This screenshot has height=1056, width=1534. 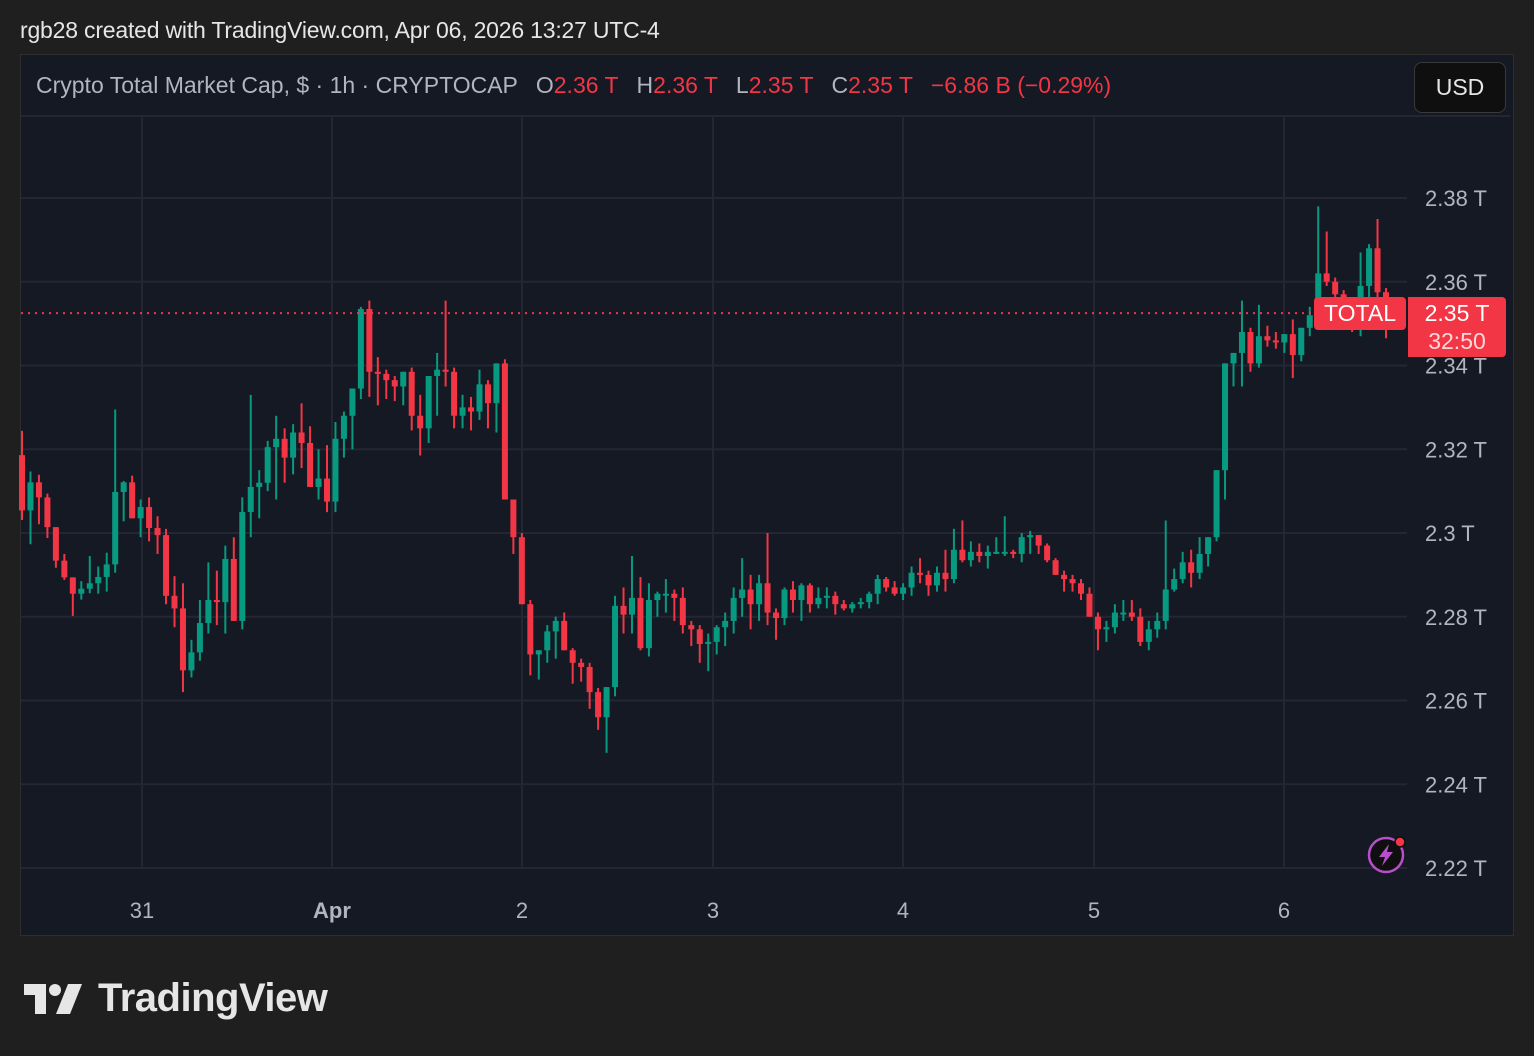 I want to click on x-axis-label: 4, so click(x=903, y=910).